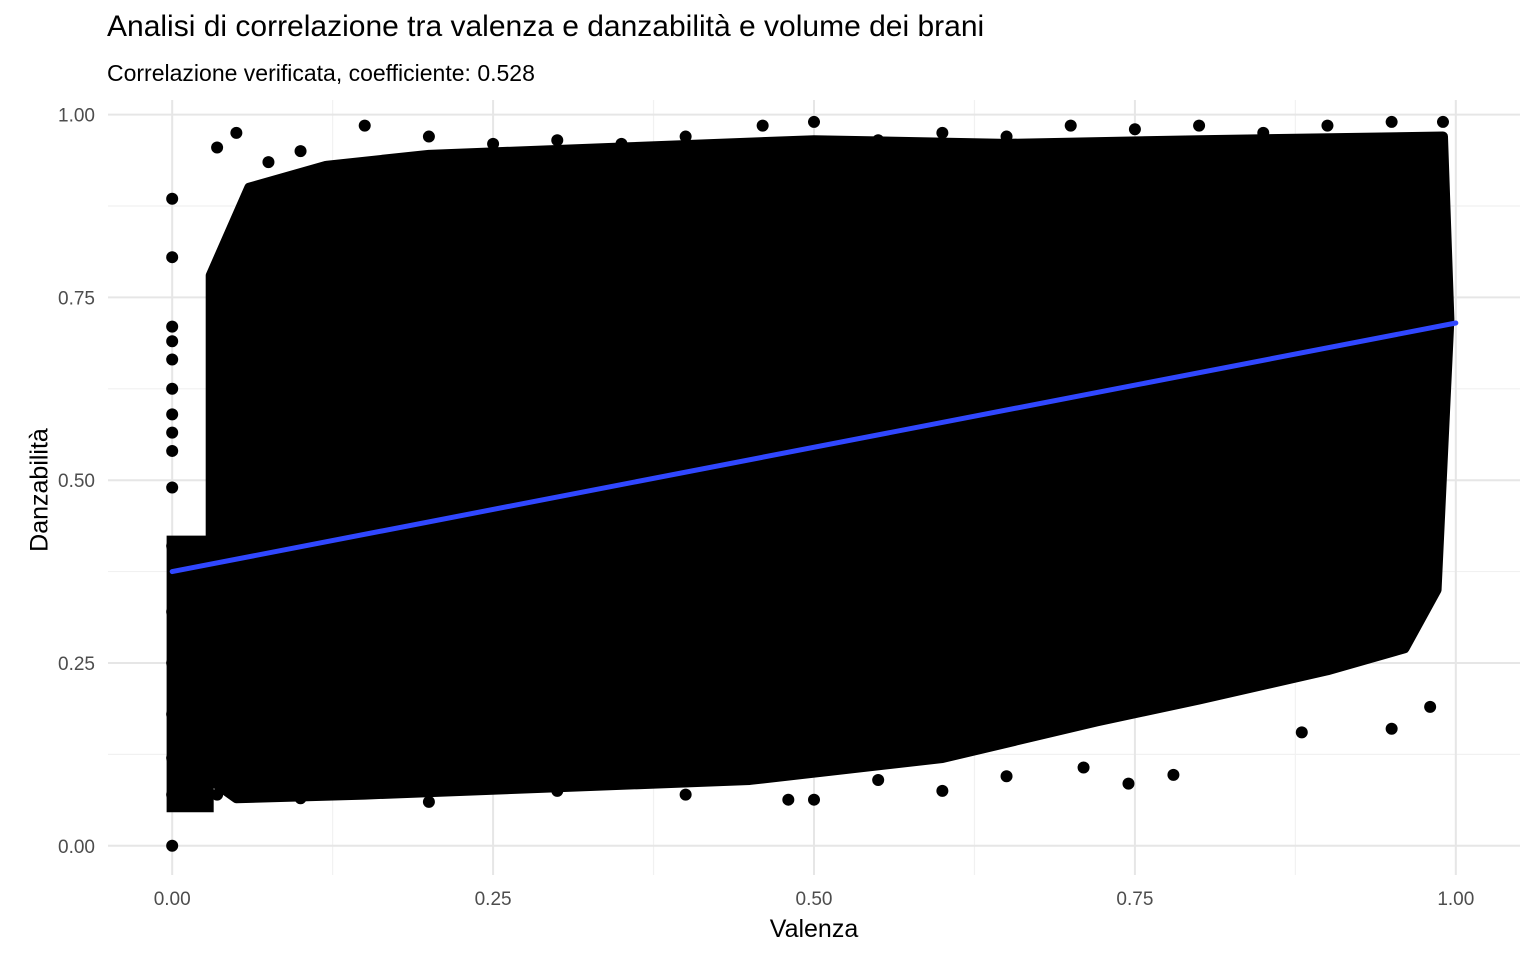  I want to click on y-tick-label: 0.50, so click(76, 481).